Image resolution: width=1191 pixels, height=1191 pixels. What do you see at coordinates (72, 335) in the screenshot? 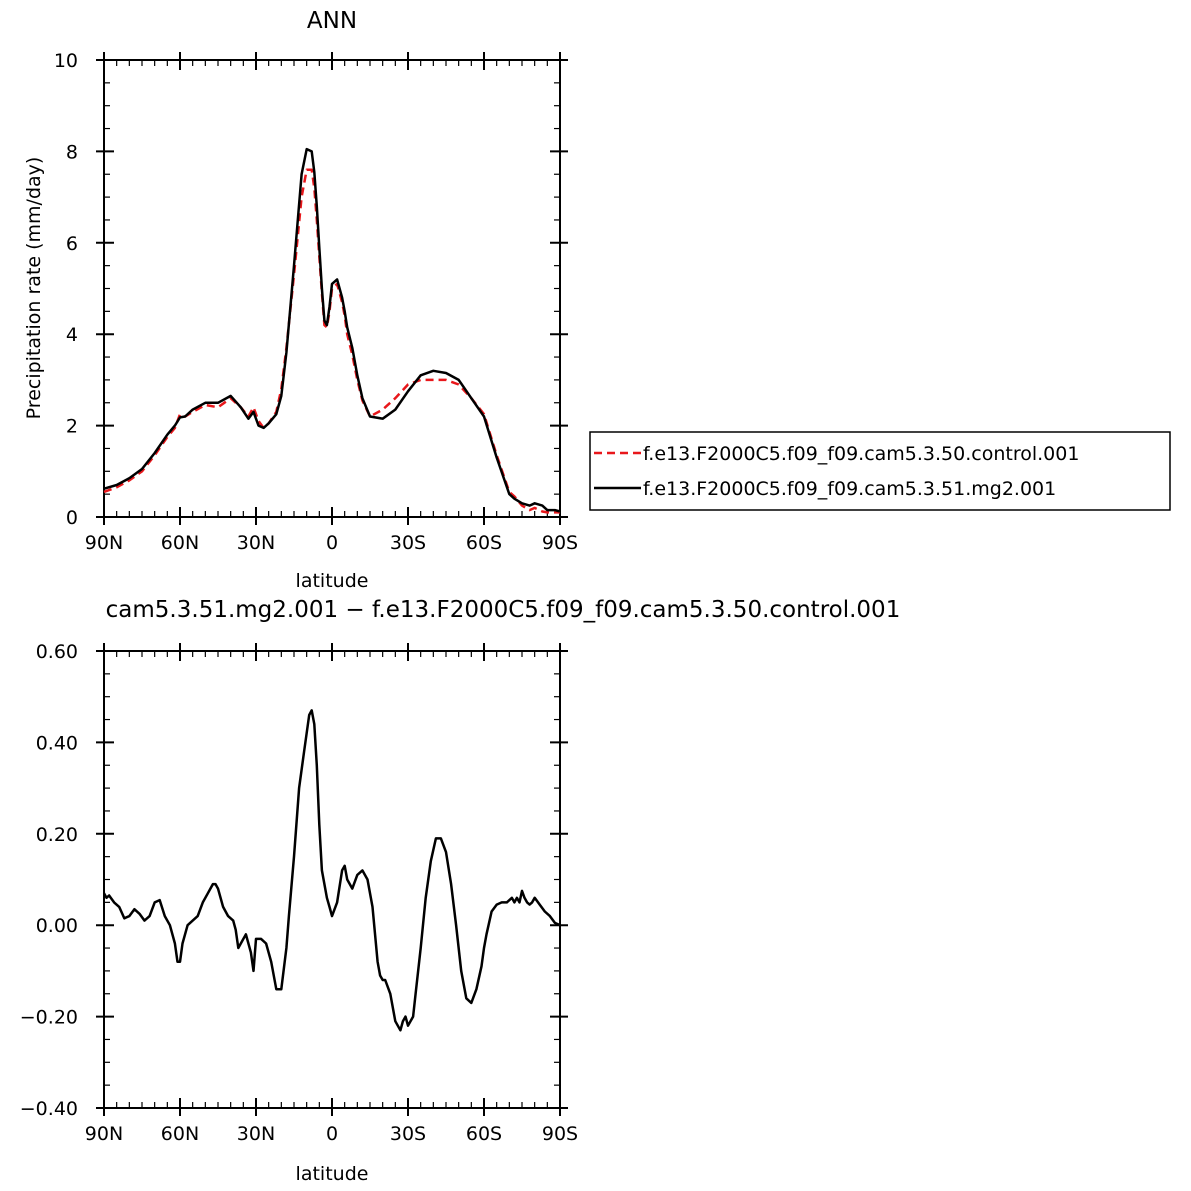
I see `y-tick-label: 4` at bounding box center [72, 335].